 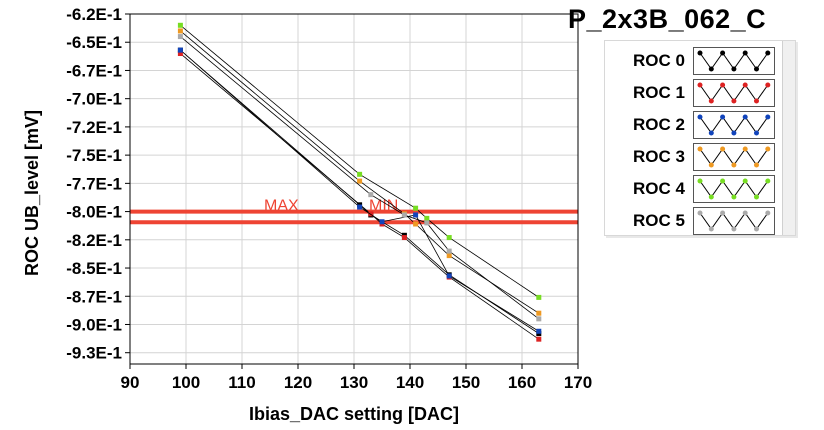 I want to click on legend-item: ROC 1, so click(x=694, y=92).